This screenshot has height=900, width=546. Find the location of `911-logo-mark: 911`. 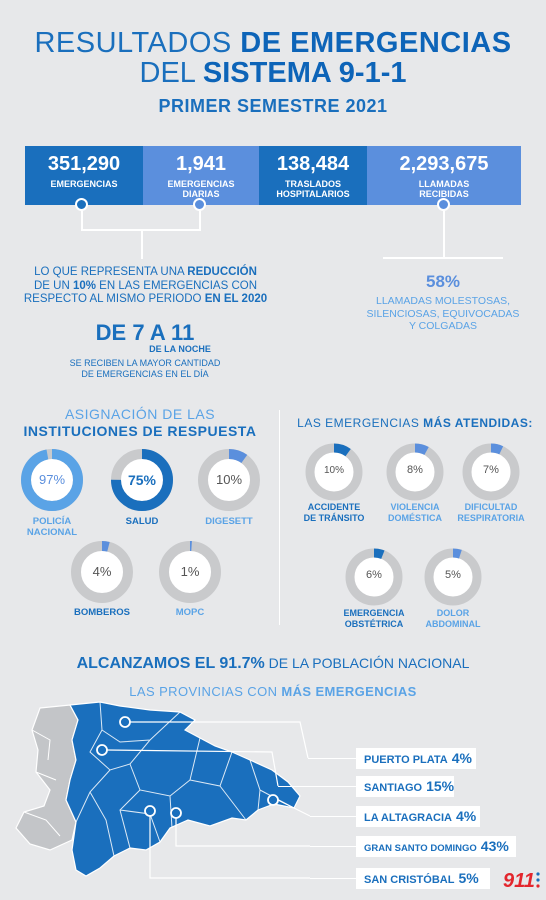

911-logo-mark: 911 is located at coordinates (521, 881).